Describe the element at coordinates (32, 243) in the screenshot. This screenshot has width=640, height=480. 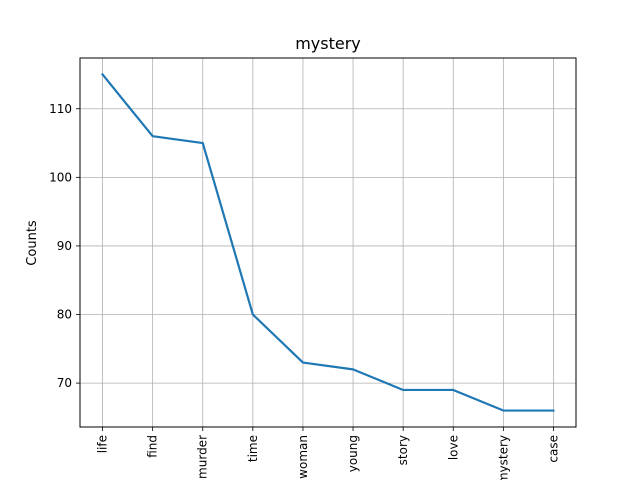
I see `y-axis-label: Counts` at that location.